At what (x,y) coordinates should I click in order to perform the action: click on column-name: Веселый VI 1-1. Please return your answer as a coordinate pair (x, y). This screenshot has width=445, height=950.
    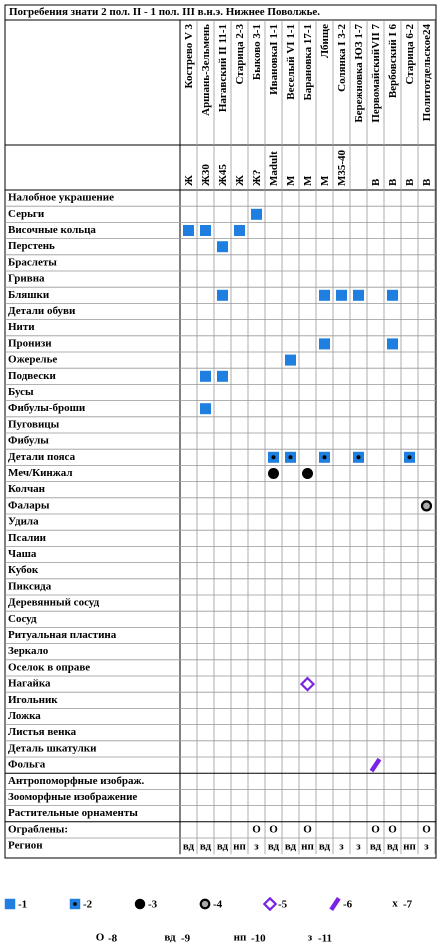
    Looking at the image, I should click on (291, 62).